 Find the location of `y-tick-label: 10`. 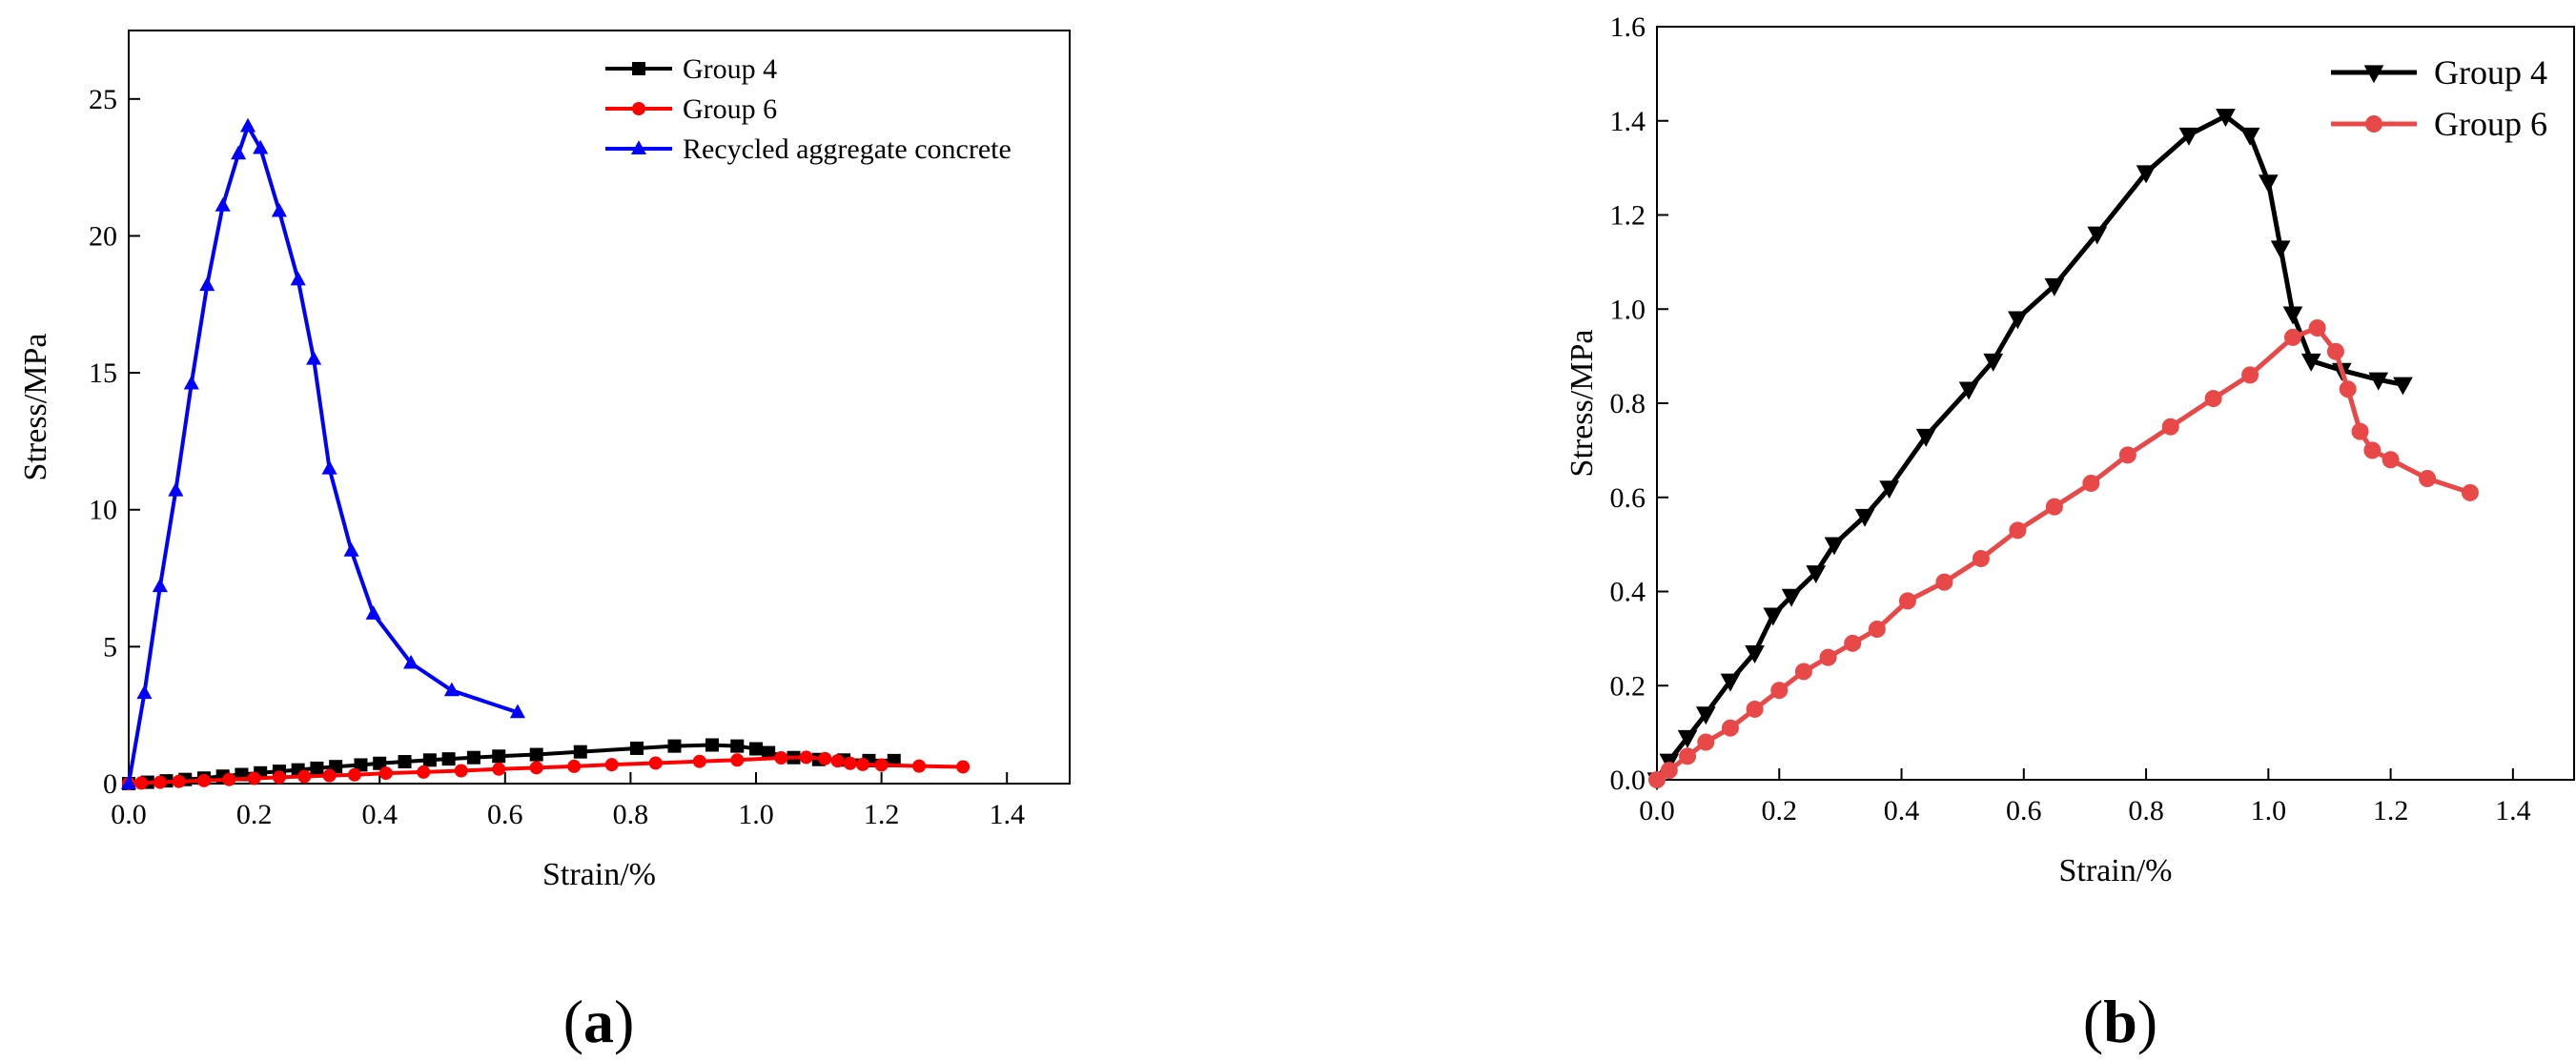

y-tick-label: 10 is located at coordinates (103, 510).